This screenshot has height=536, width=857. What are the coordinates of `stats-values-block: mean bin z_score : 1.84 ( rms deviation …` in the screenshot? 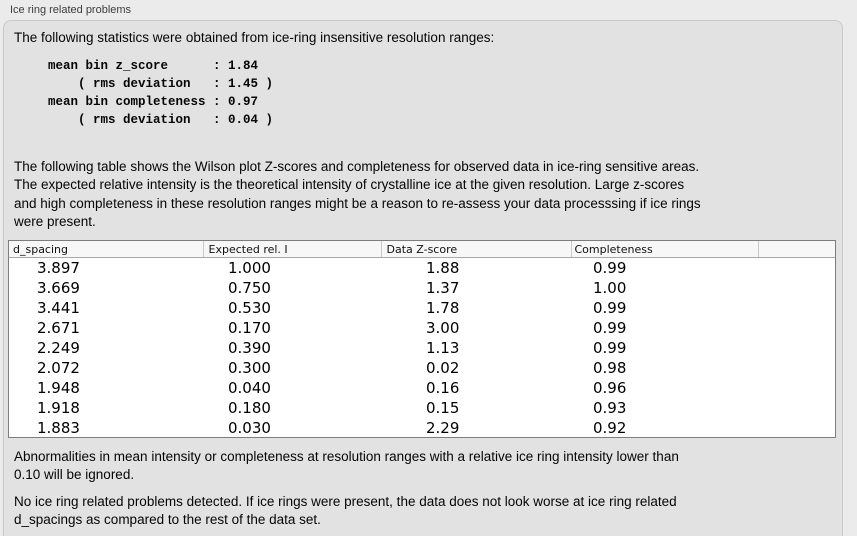 It's located at (161, 93).